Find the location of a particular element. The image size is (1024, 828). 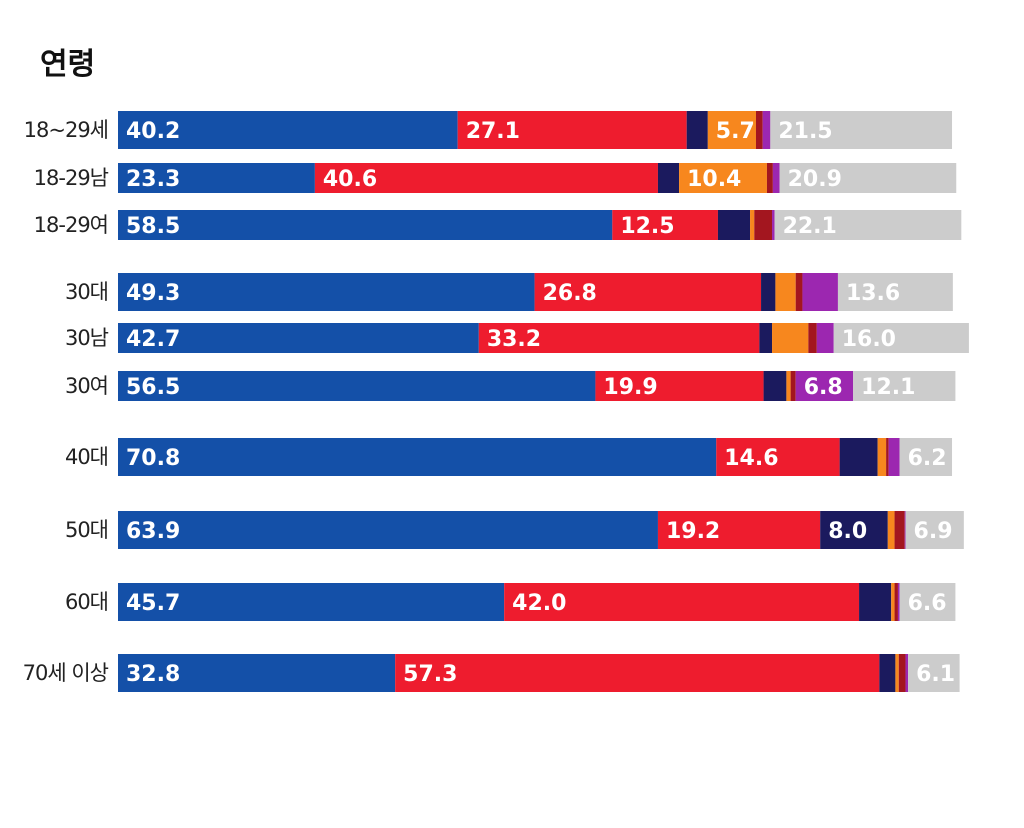

chart-title: 연령 is located at coordinates (67, 64).